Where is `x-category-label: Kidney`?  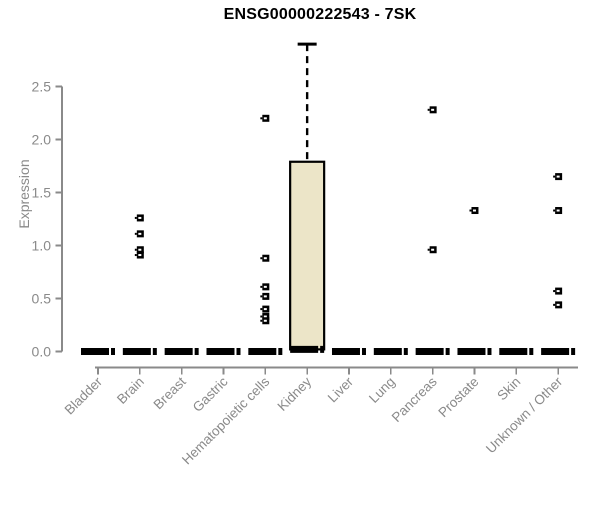
x-category-label: Kidney is located at coordinates (294, 394).